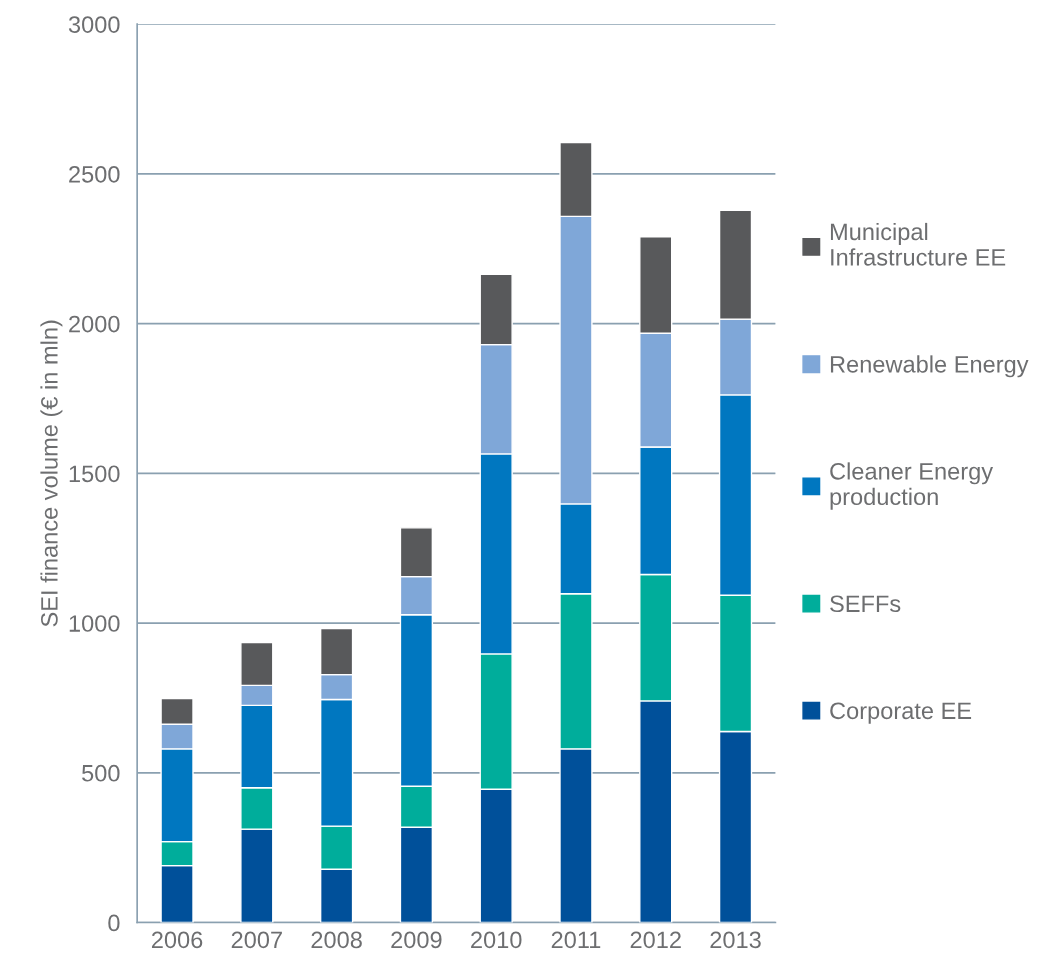  I want to click on x-tick-label: 2009, so click(416, 940).